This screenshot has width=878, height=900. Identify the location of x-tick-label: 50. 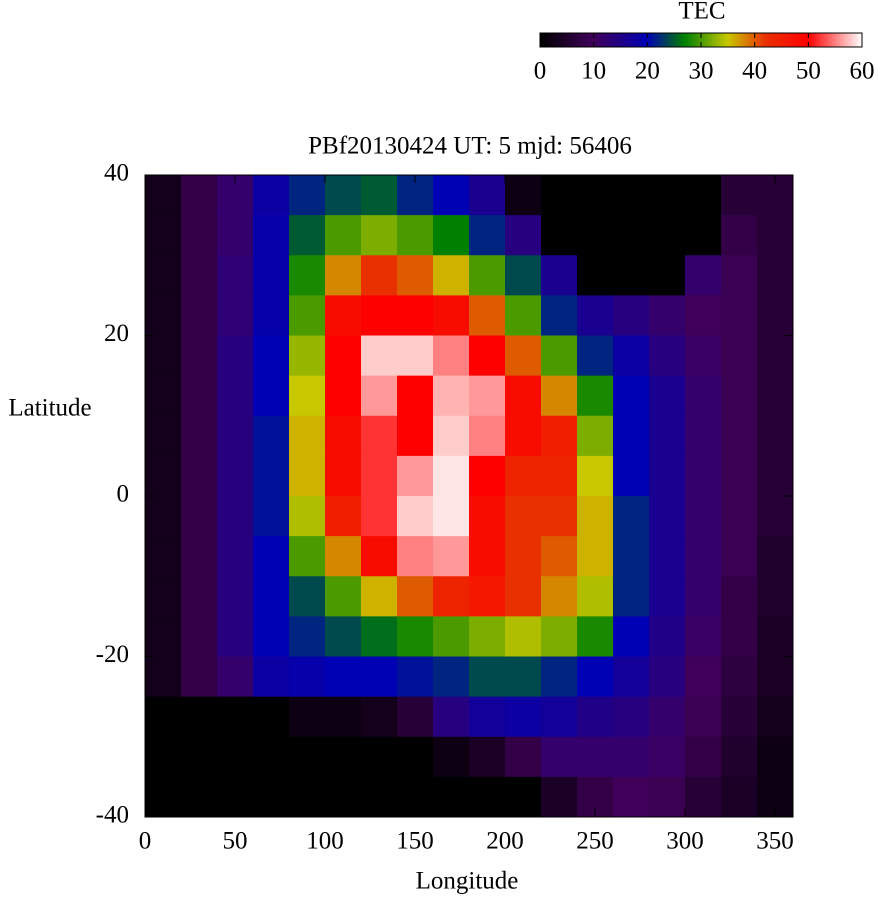
(235, 841).